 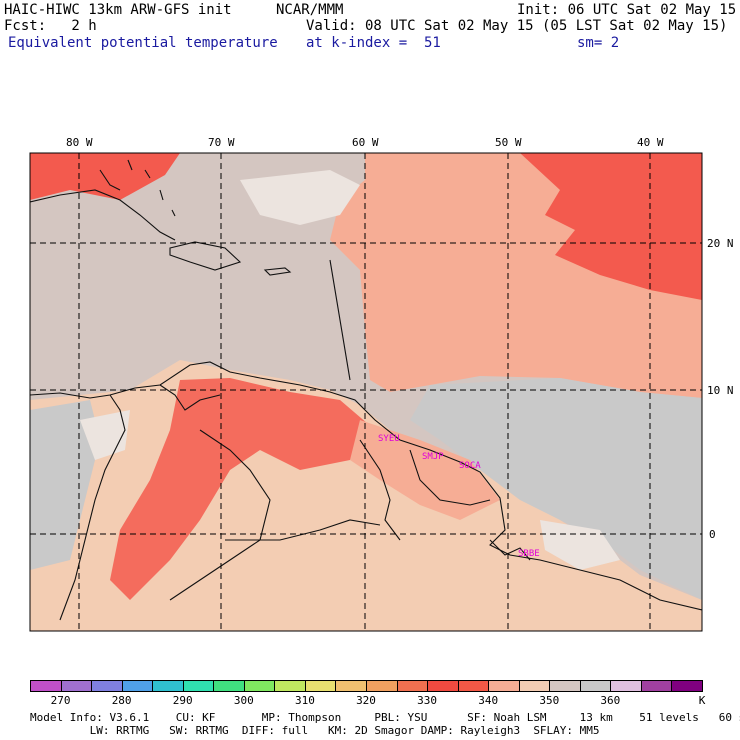 What do you see at coordinates (702, 700) in the screenshot?
I see `colorbar-unit: K` at bounding box center [702, 700].